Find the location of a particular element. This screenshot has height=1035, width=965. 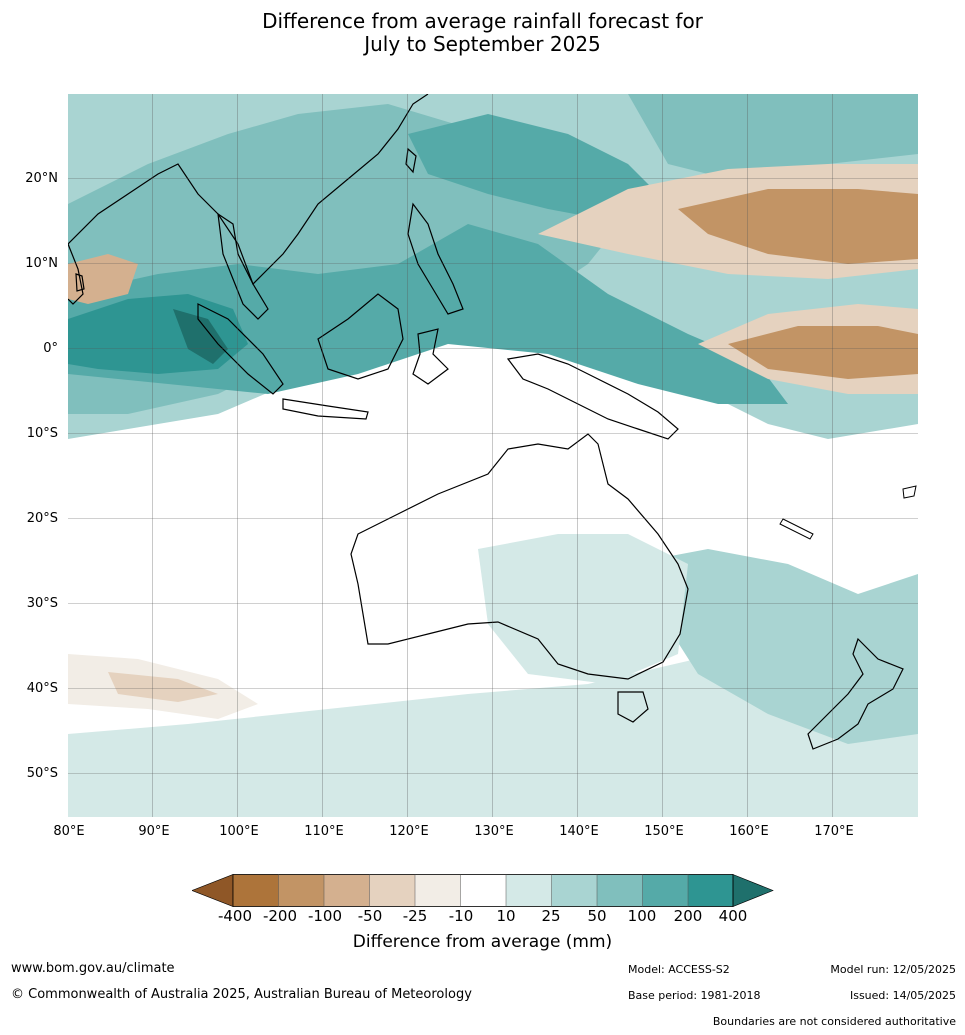

new-caledonia-outline is located at coordinates (796, 529).